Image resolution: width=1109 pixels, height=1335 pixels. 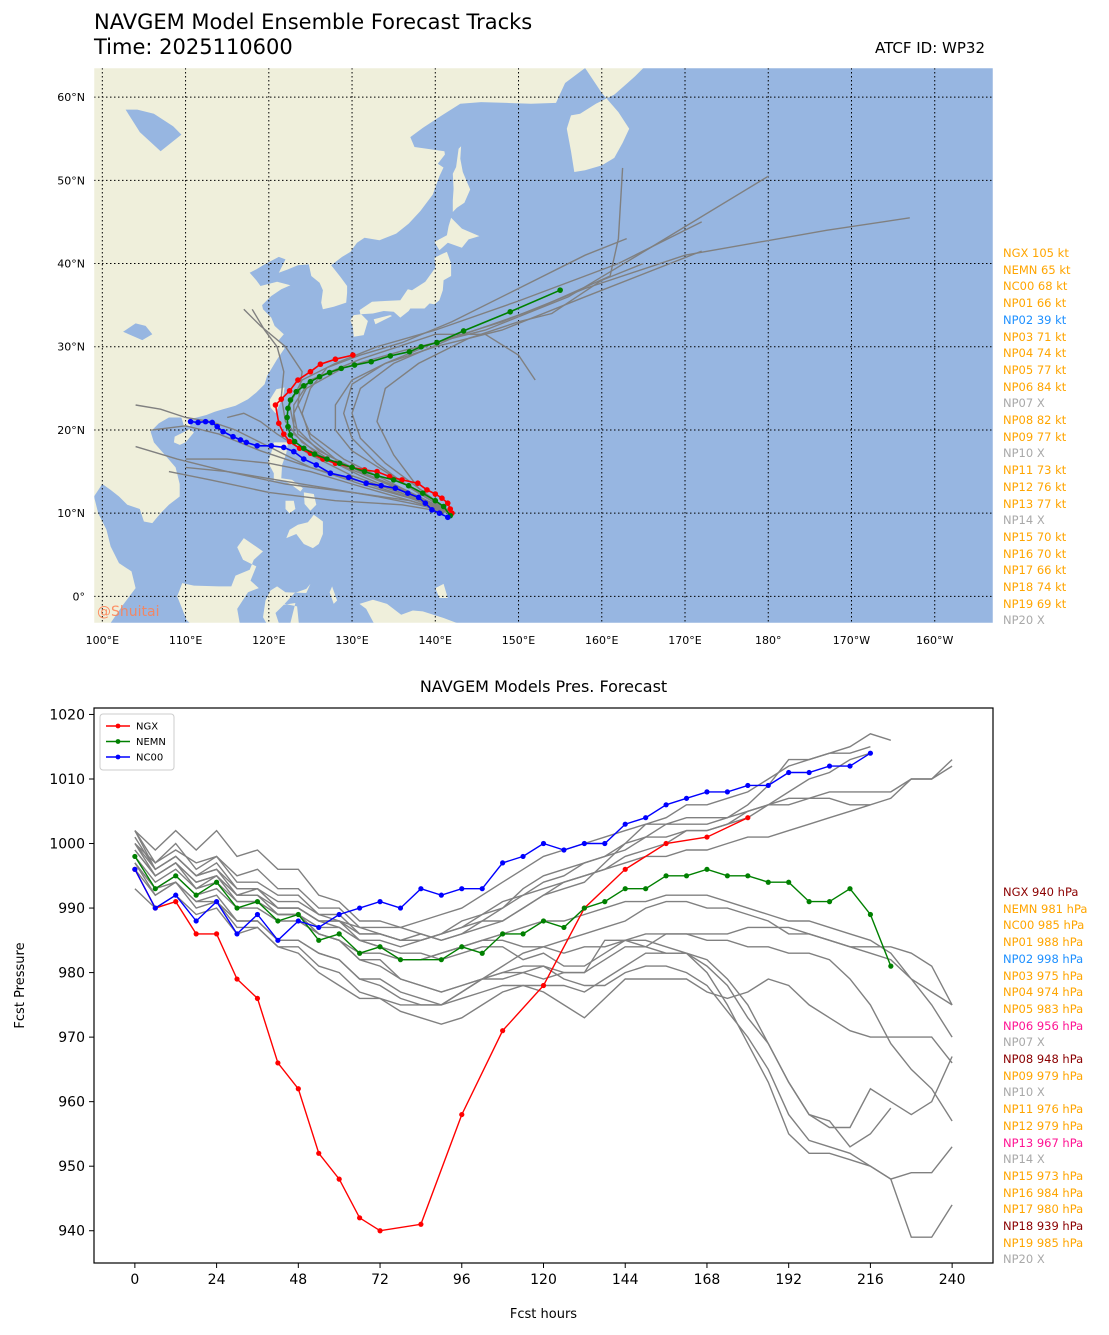 What do you see at coordinates (1024, 453) in the screenshot?
I see `map-legend-entry: NP10 X` at bounding box center [1024, 453].